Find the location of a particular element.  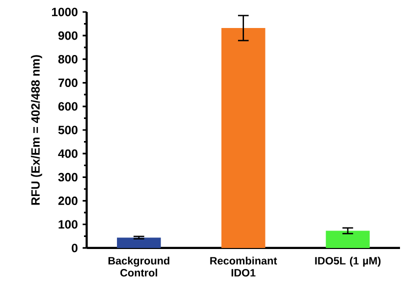

y-tick-label: 0 is located at coordinates (75, 248).